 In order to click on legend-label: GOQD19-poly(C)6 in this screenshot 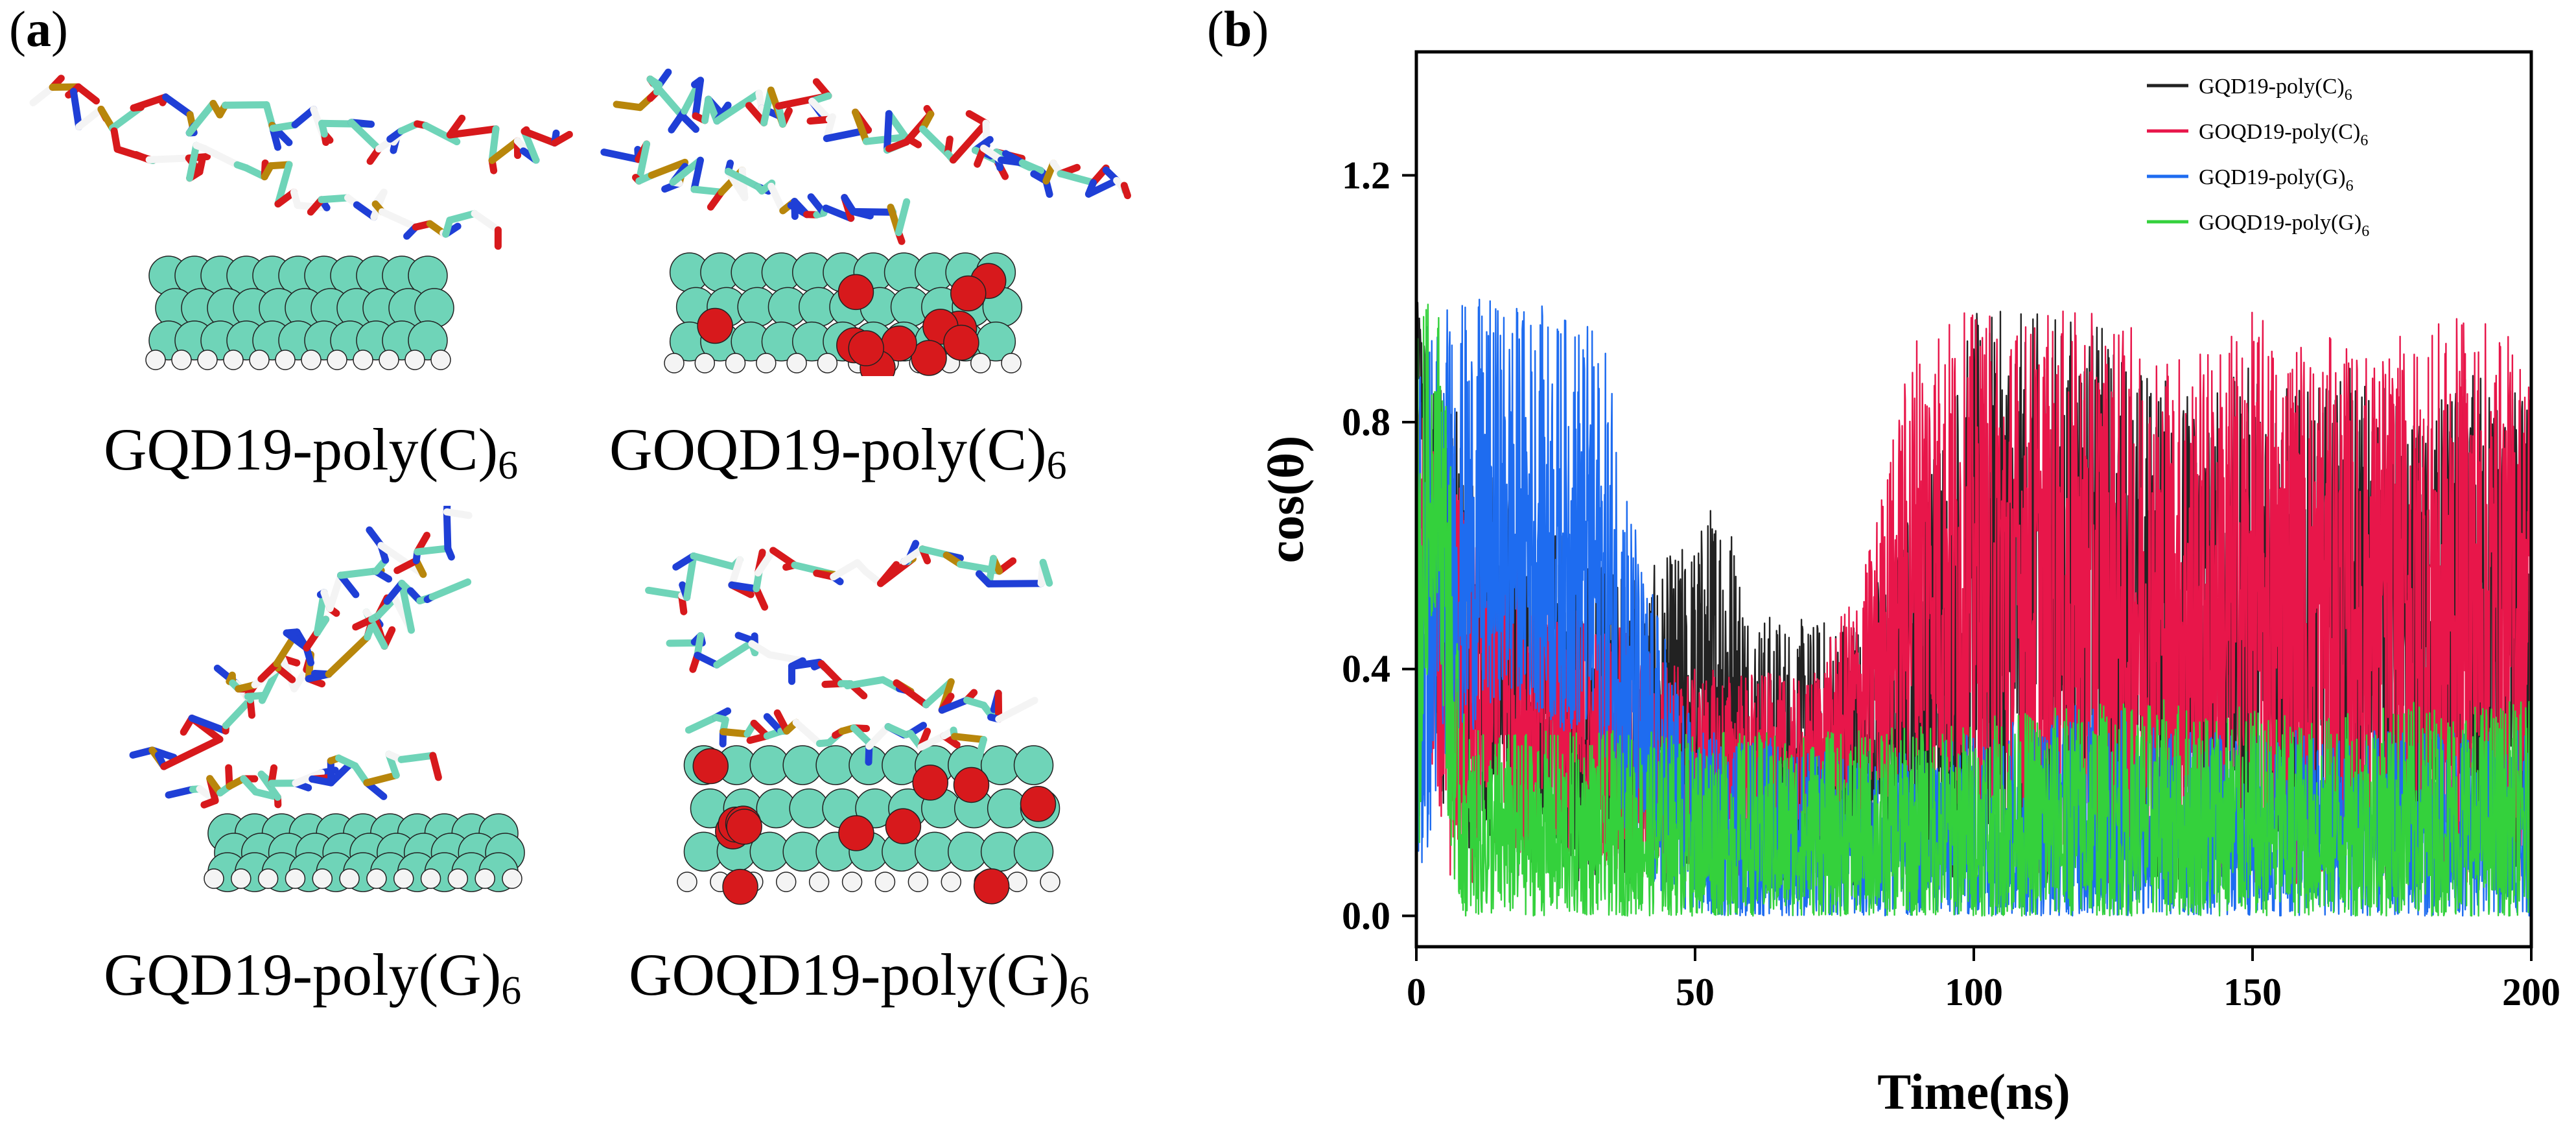, I will do `click(2283, 134)`.